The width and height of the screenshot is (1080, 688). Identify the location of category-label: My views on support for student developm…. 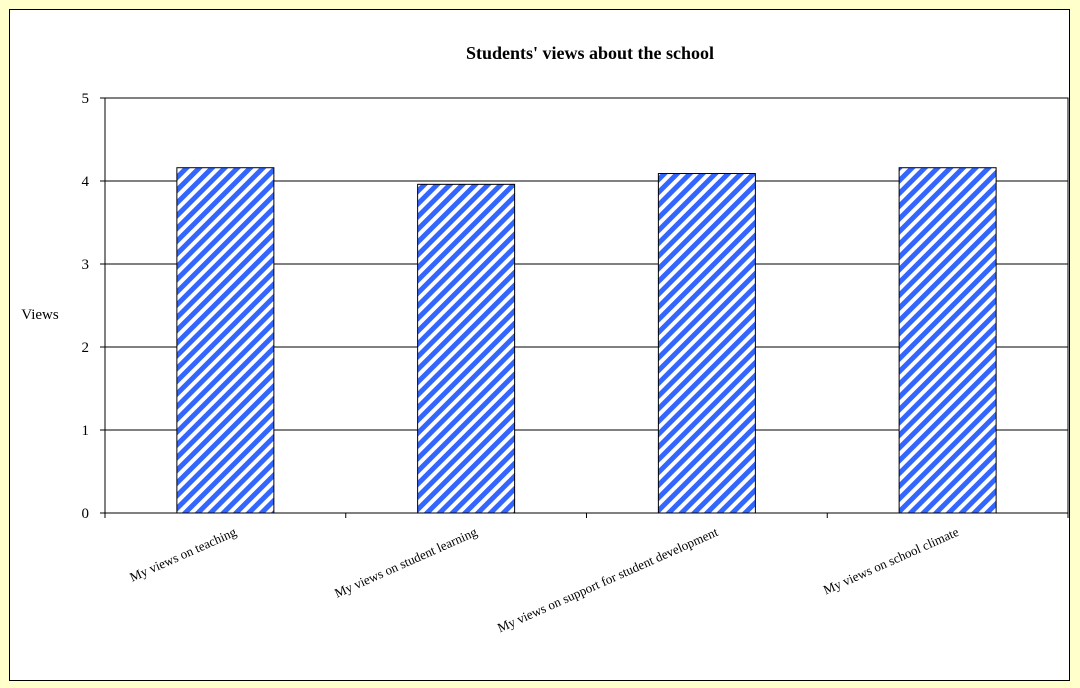
(607, 579).